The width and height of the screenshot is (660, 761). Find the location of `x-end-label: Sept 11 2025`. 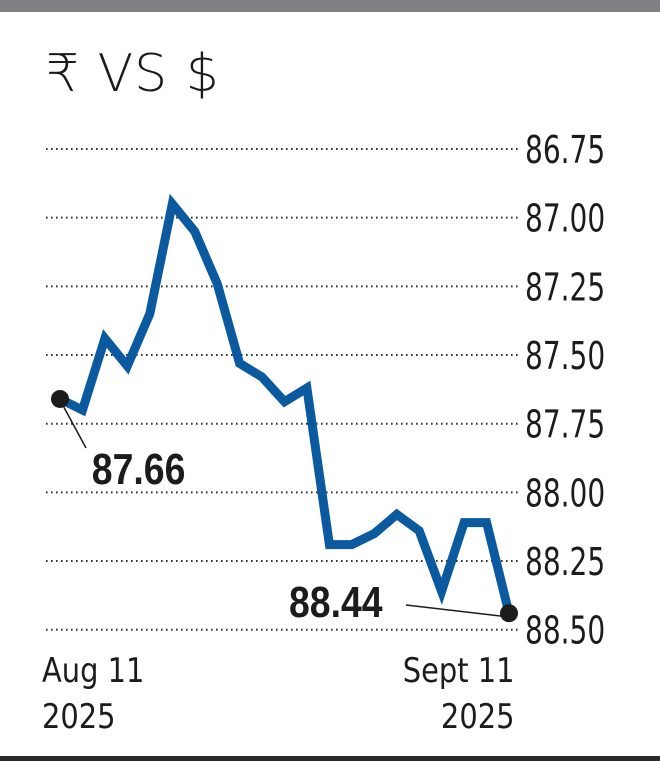

x-end-label: Sept 11 2025 is located at coordinates (458, 694).